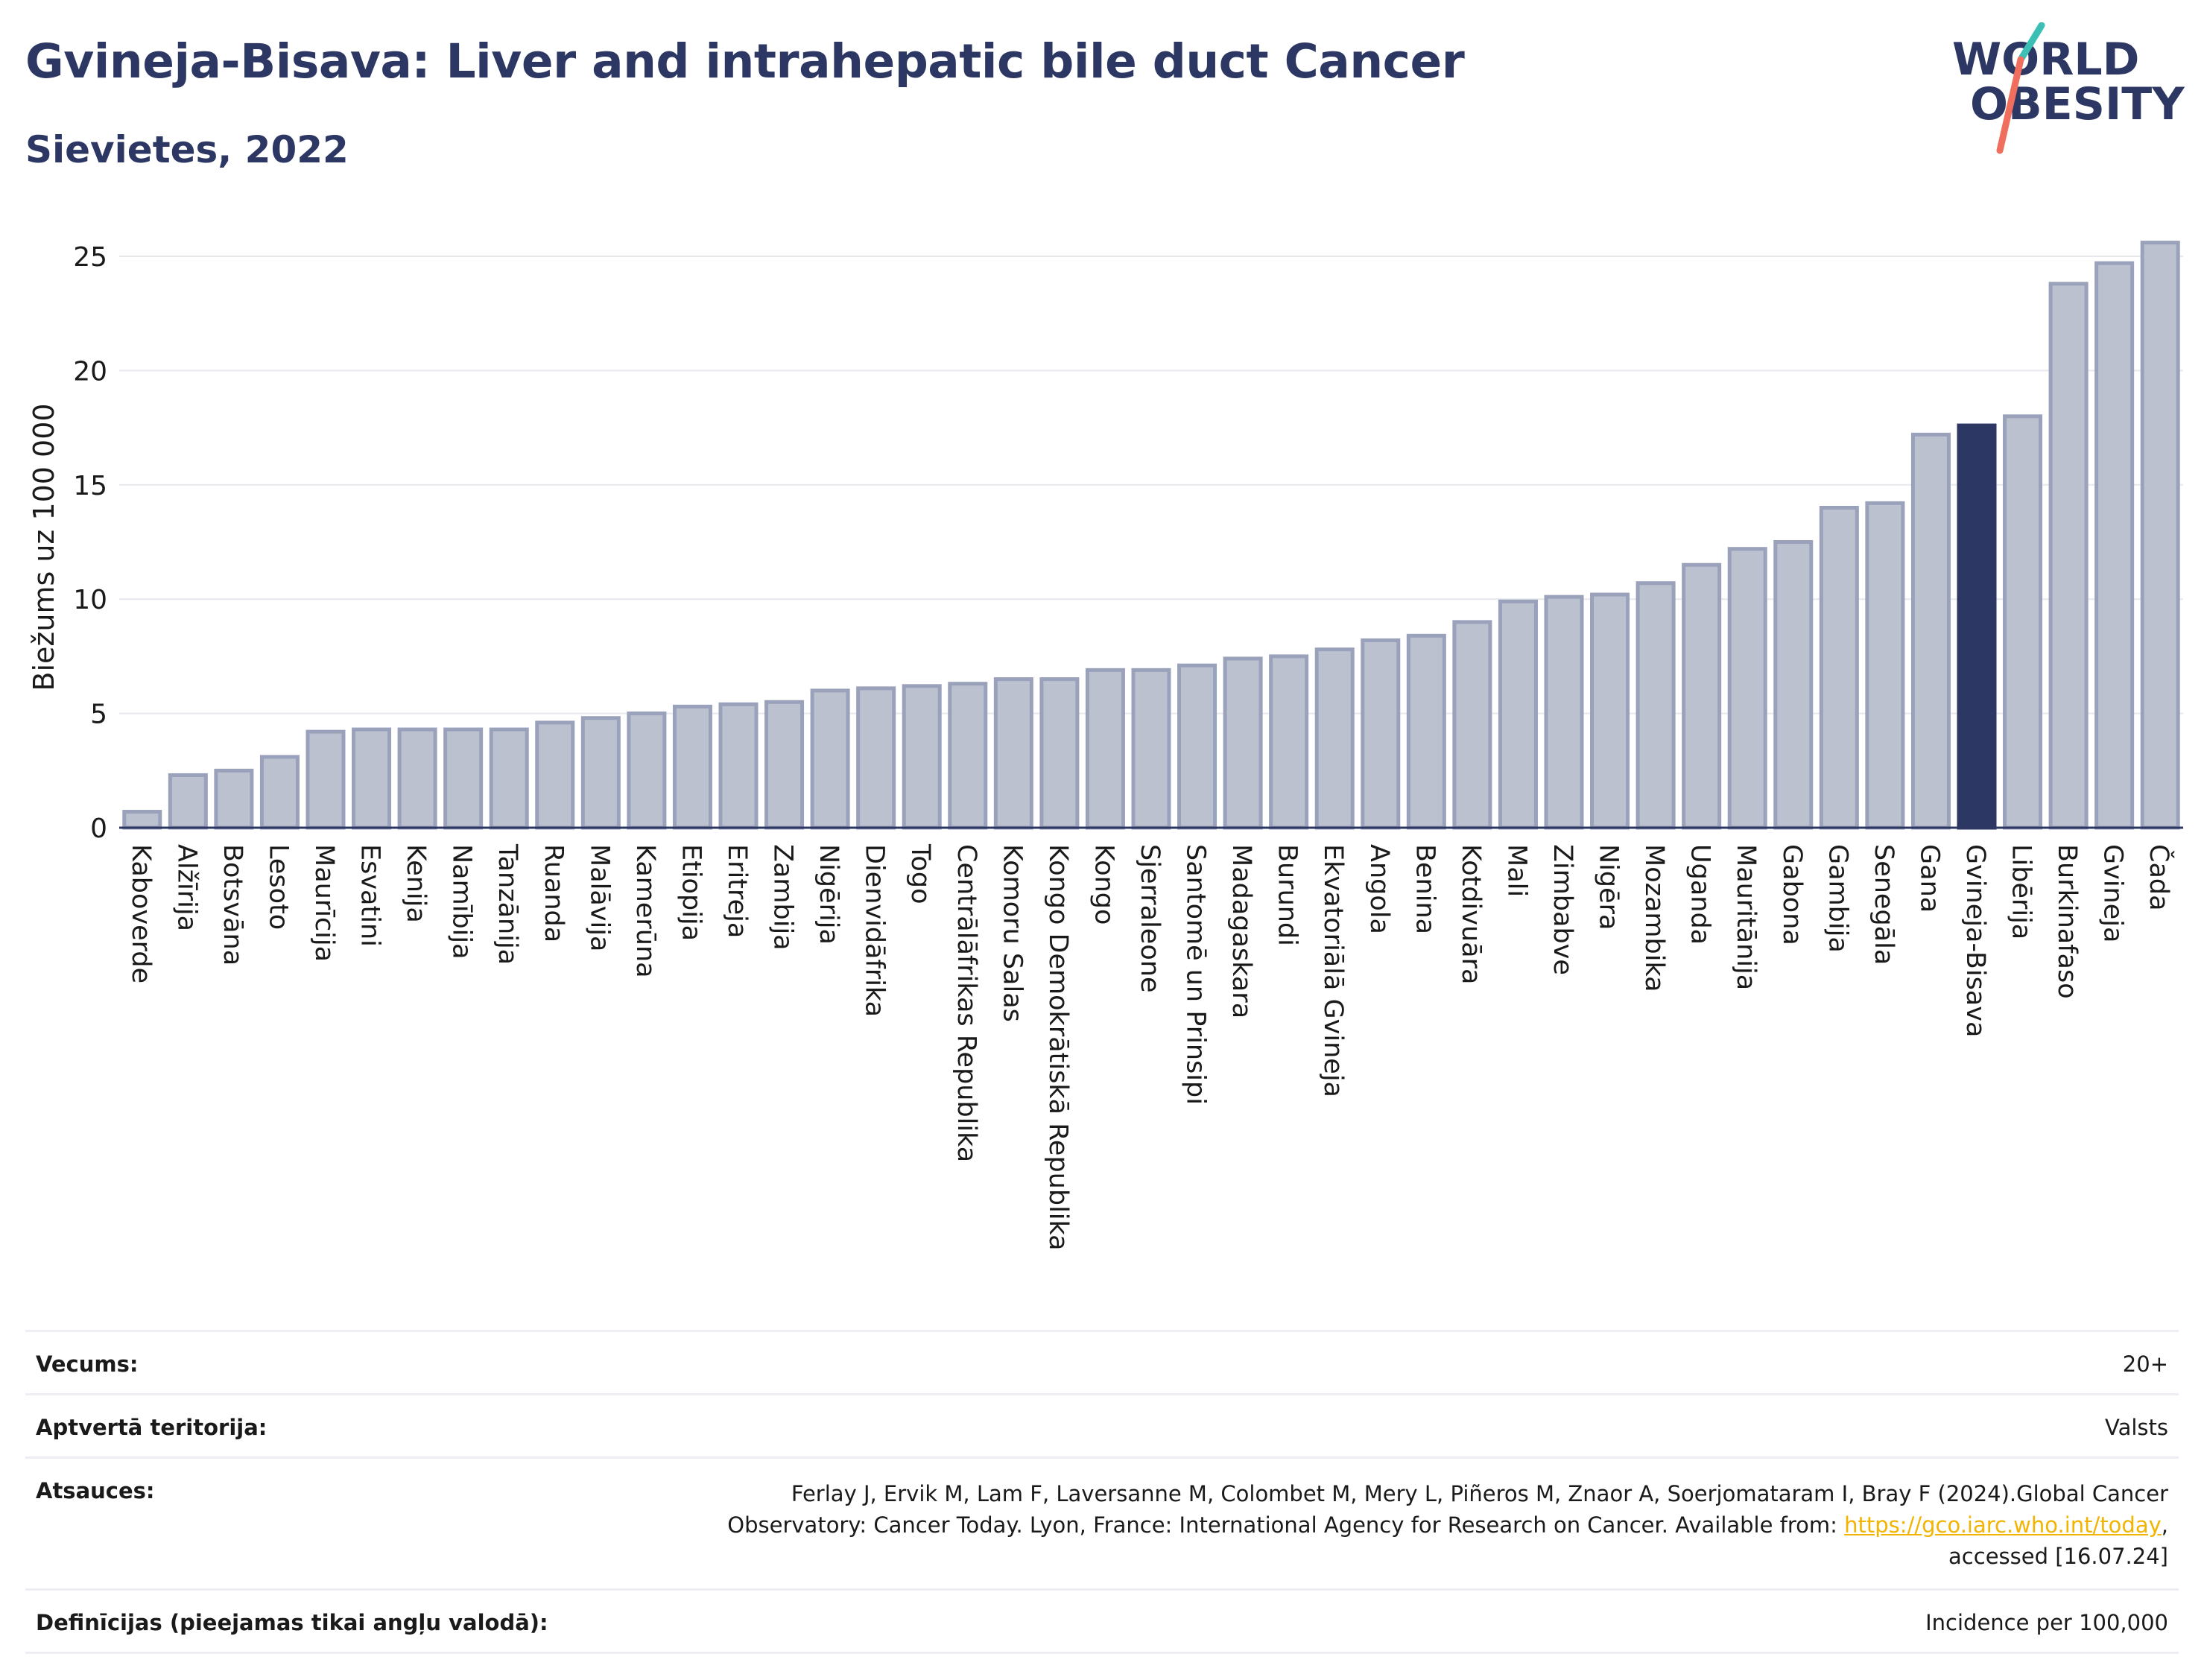 The width and height of the screenshot is (2204, 1680). What do you see at coordinates (1562, 909) in the screenshot?
I see `x-tick-label: Zimbabve` at bounding box center [1562, 909].